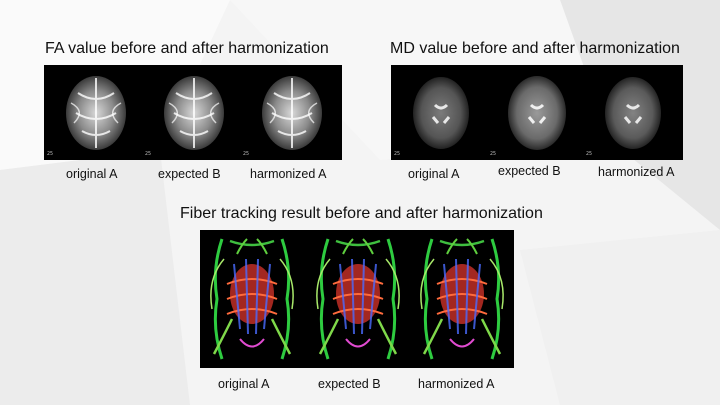 This screenshot has width=720, height=405. Describe the element at coordinates (589, 154) in the screenshot. I see `md-slice-label-3: 25` at that location.